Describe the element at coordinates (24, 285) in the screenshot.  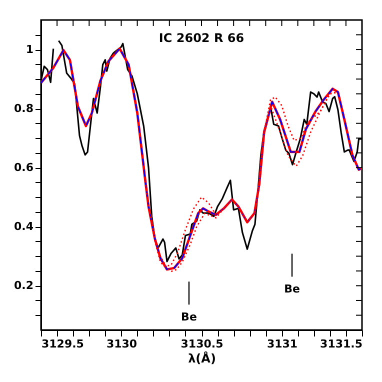
I see `y-tick-label: 0.2` at that location.